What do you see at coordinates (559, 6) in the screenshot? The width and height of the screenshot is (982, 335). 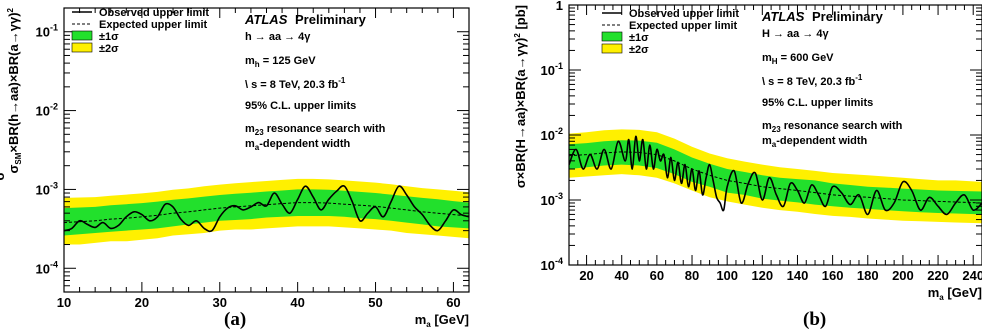 I see `y-tick-label: 1` at bounding box center [559, 6].